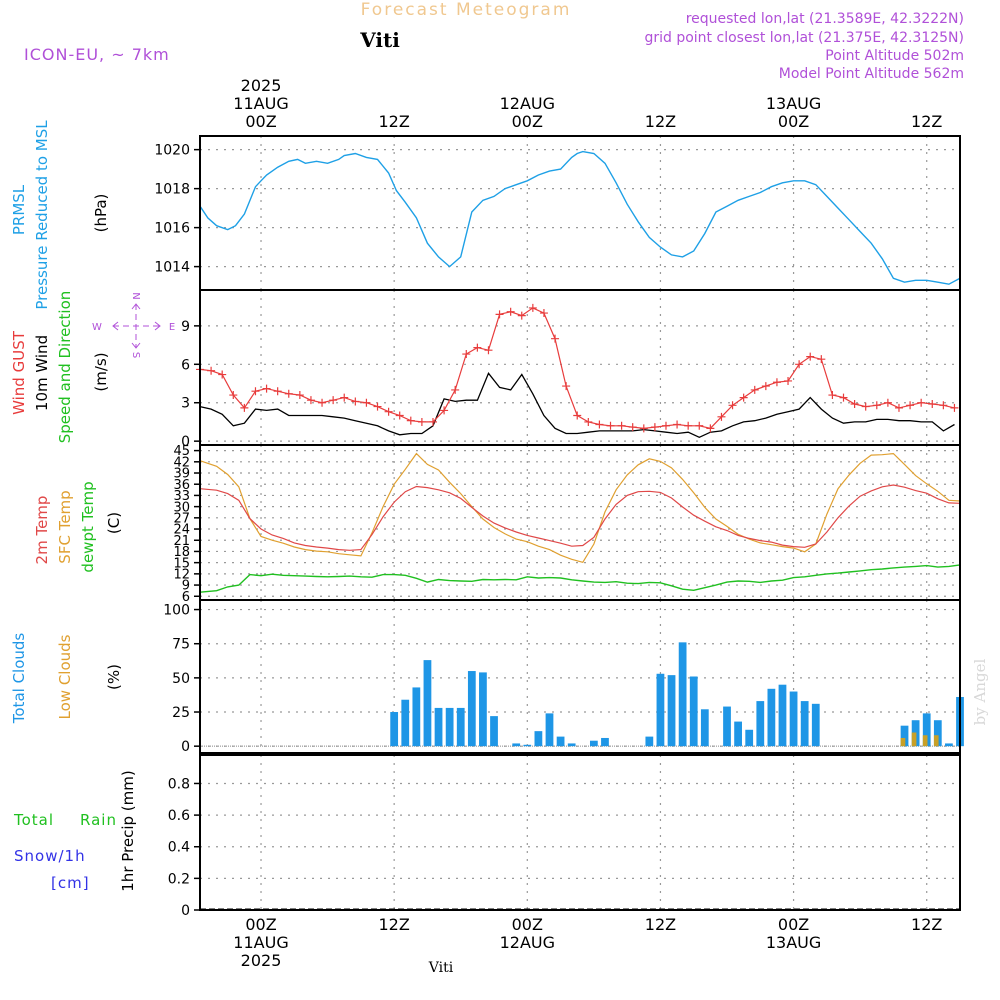 This screenshot has height=1000, width=1000. What do you see at coordinates (527, 942) in the screenshot?
I see `time-label-bottom: 12AUG` at bounding box center [527, 942].